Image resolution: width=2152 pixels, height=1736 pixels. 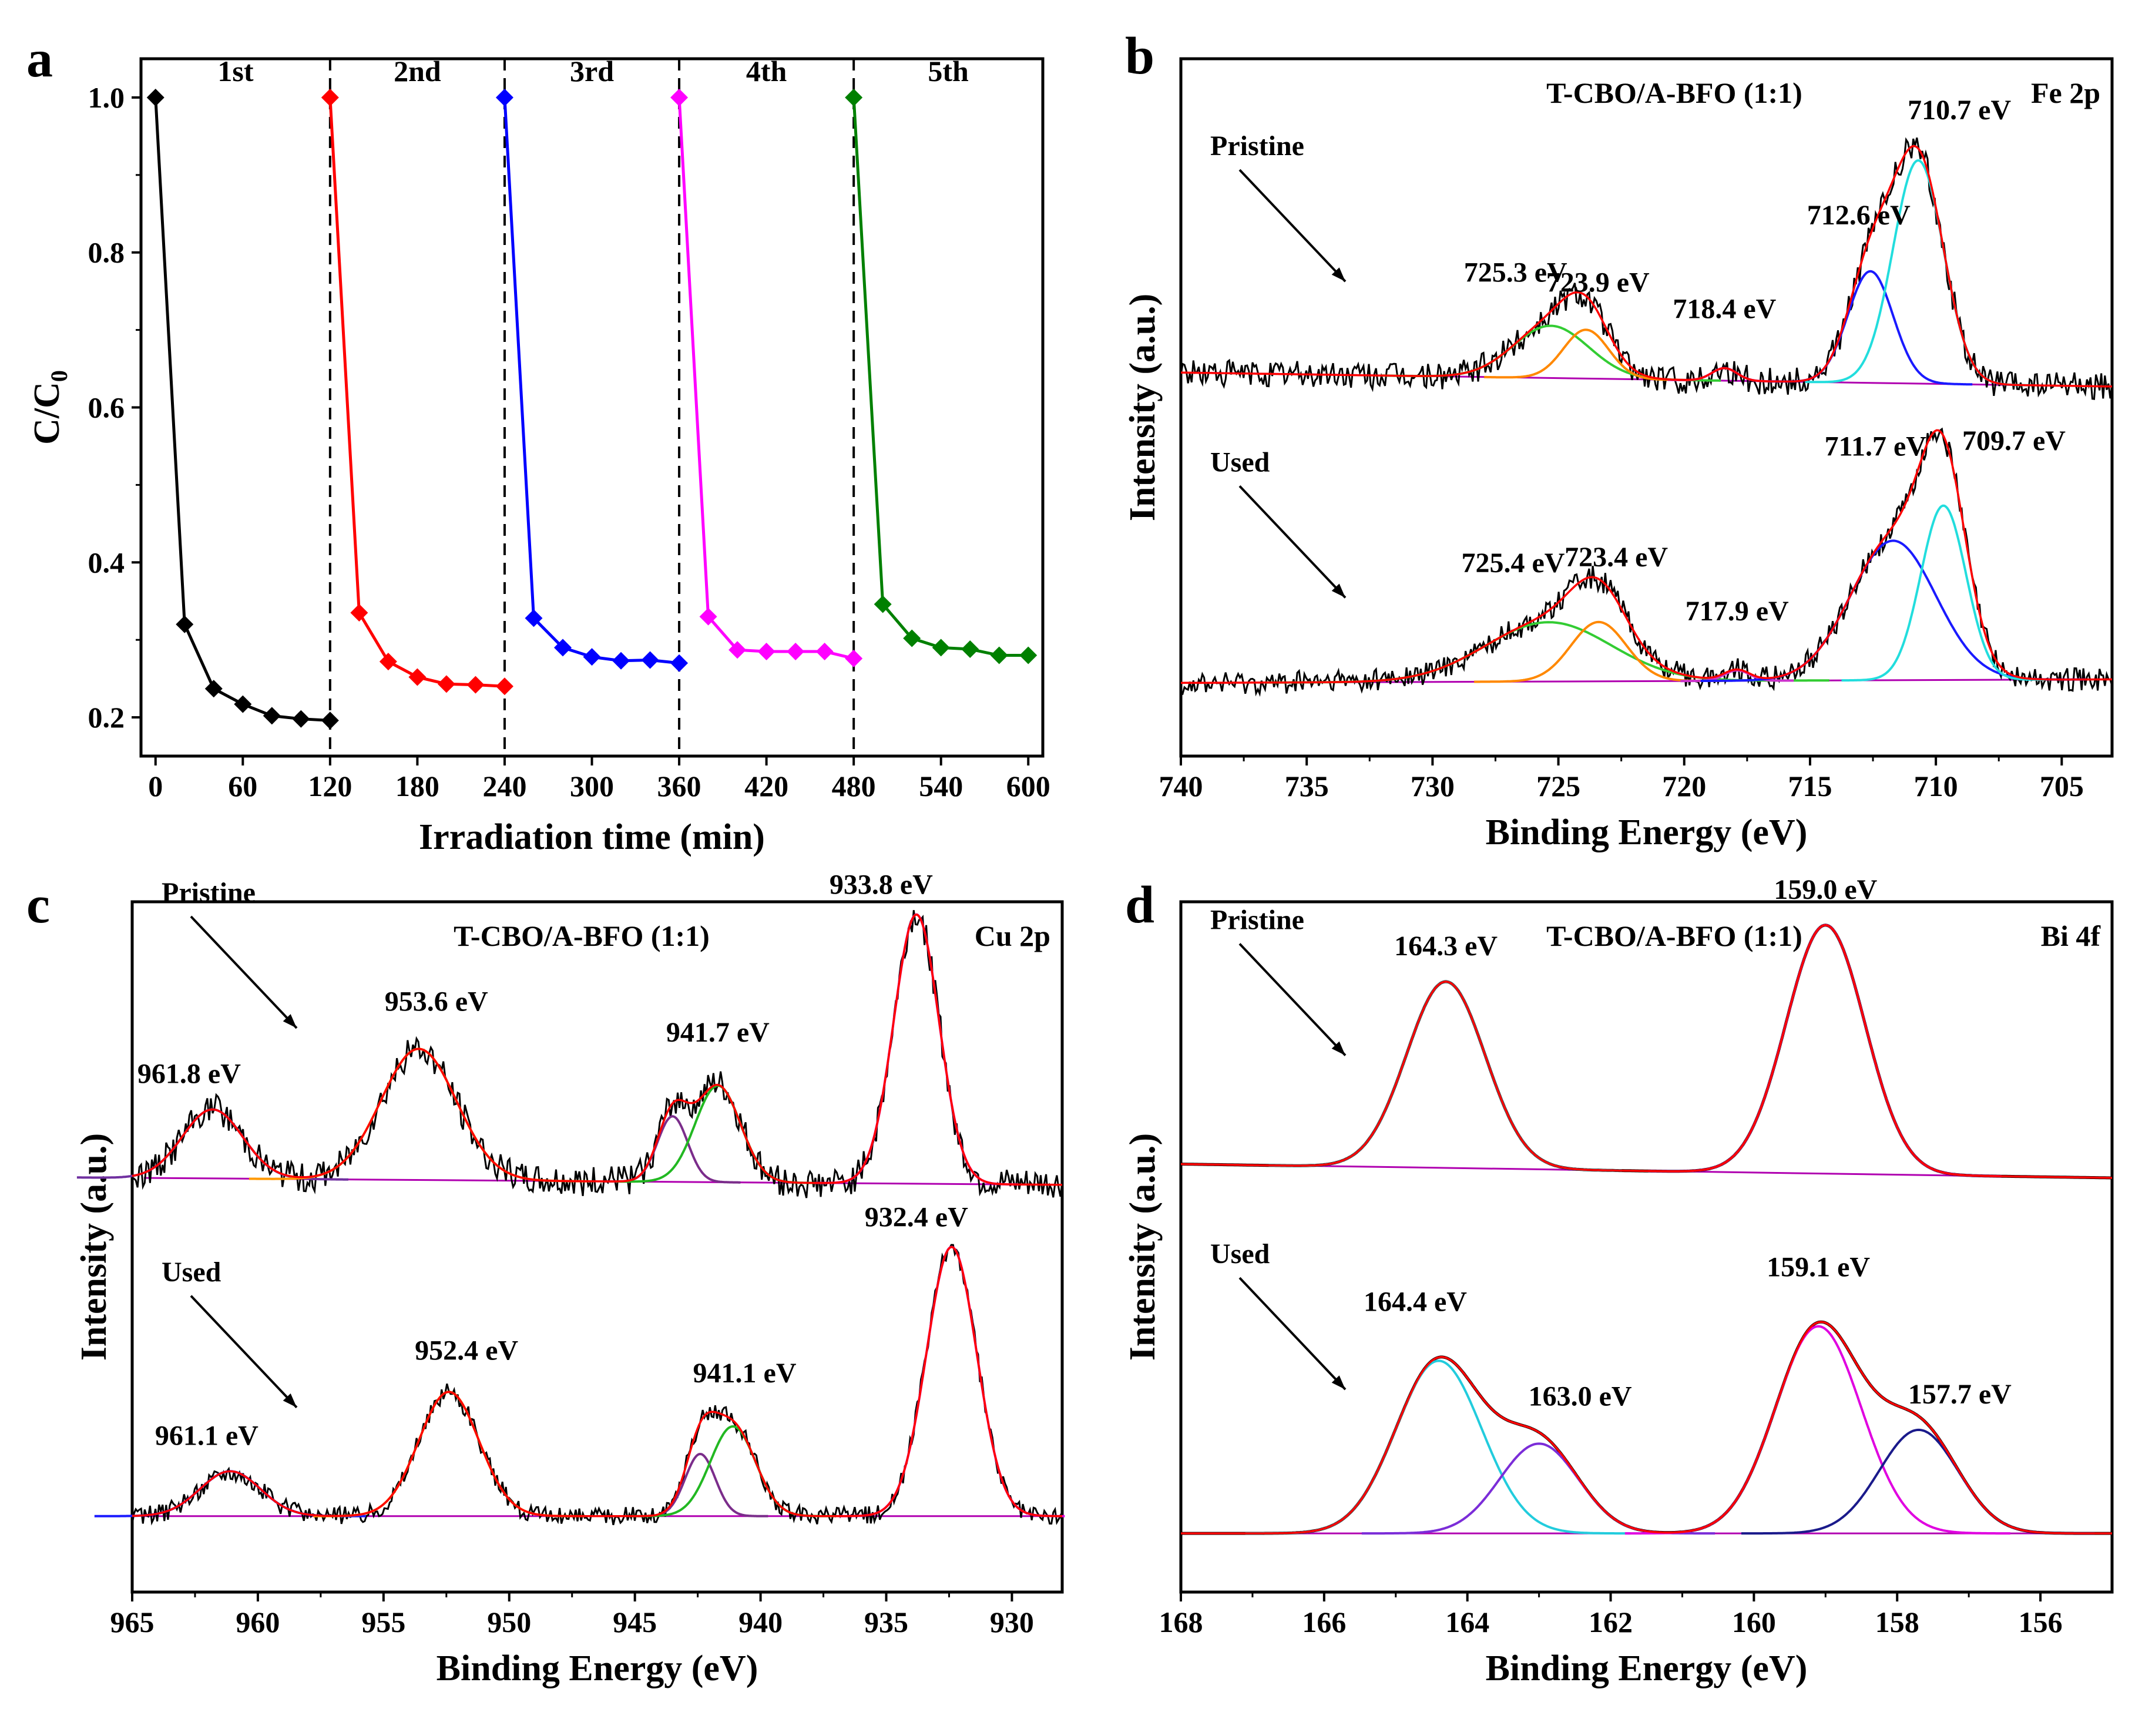 What do you see at coordinates (416, 392) in the screenshot?
I see `series-line-2nd` at bounding box center [416, 392].